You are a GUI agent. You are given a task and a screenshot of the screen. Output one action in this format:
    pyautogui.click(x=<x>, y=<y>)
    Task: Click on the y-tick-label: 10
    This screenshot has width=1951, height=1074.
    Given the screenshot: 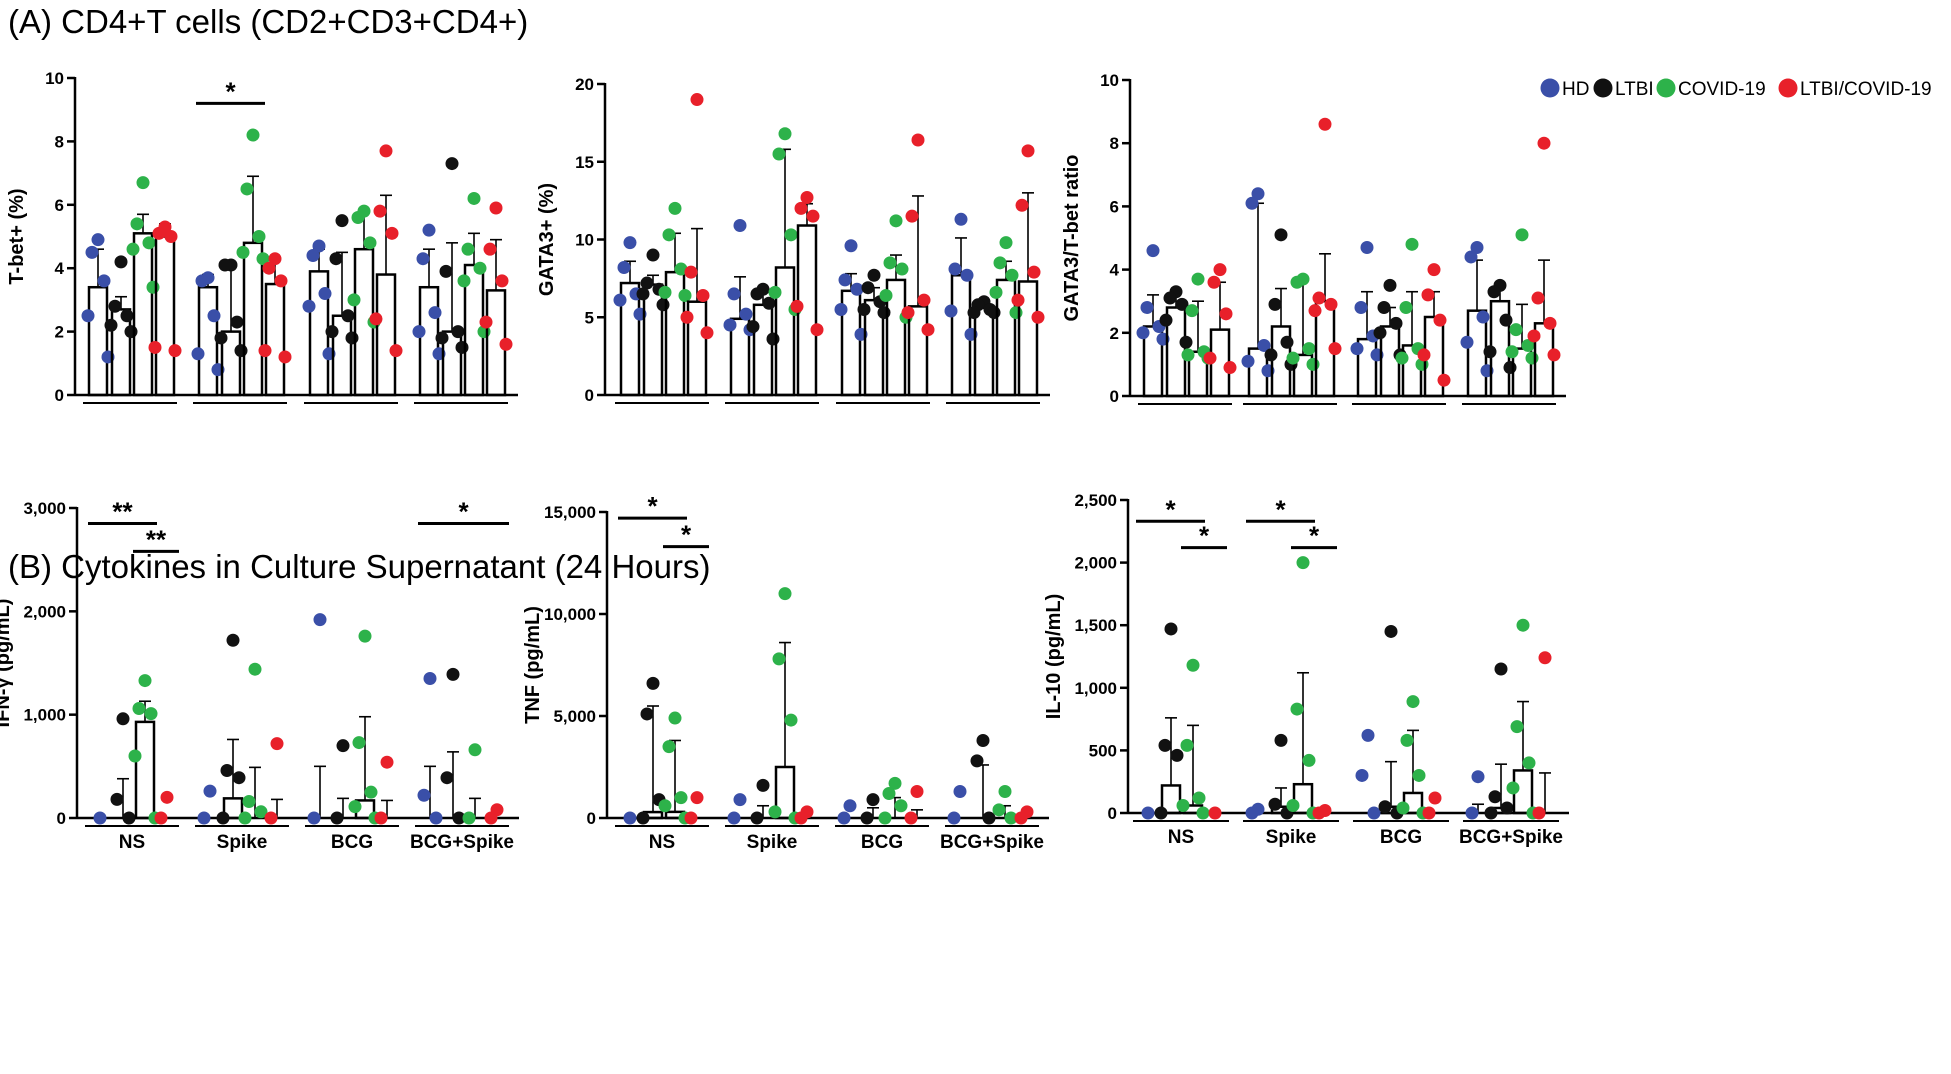 What is the action you would take?
    pyautogui.click(x=54, y=78)
    